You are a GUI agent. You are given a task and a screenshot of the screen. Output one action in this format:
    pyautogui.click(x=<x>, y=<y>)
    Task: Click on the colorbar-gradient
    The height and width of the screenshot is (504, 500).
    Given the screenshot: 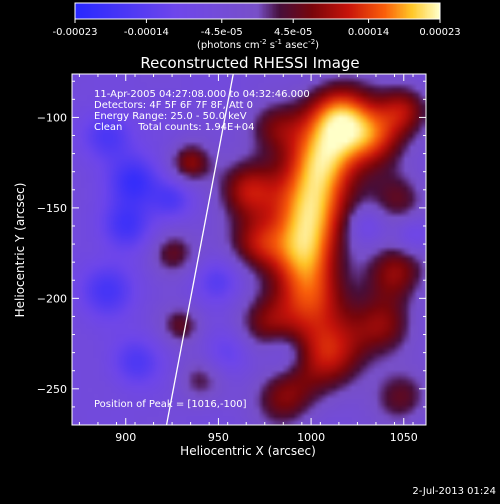 What is the action you would take?
    pyautogui.click(x=257, y=11)
    